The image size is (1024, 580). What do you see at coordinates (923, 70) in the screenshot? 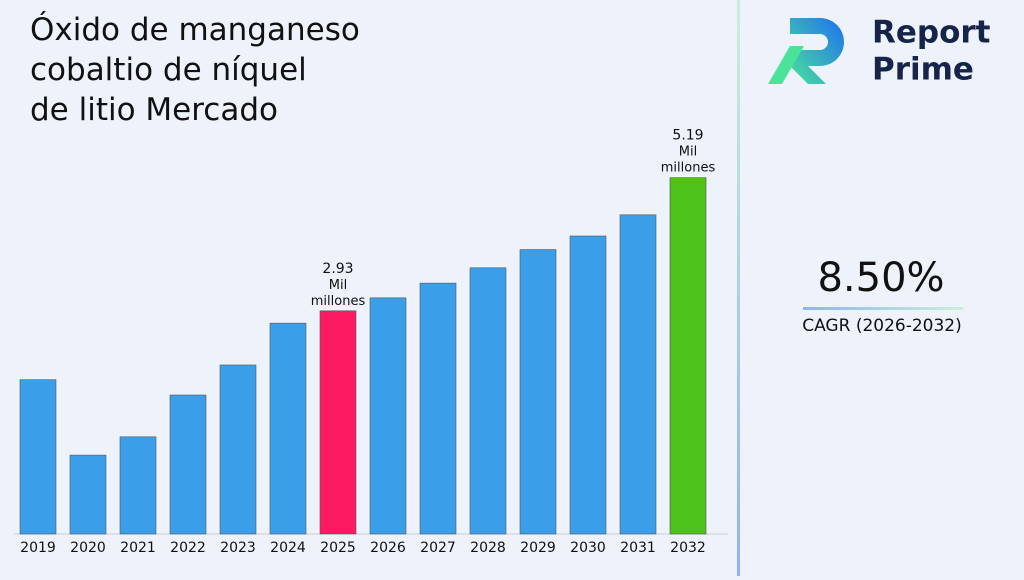
I see `brand: Prime` at bounding box center [923, 70].